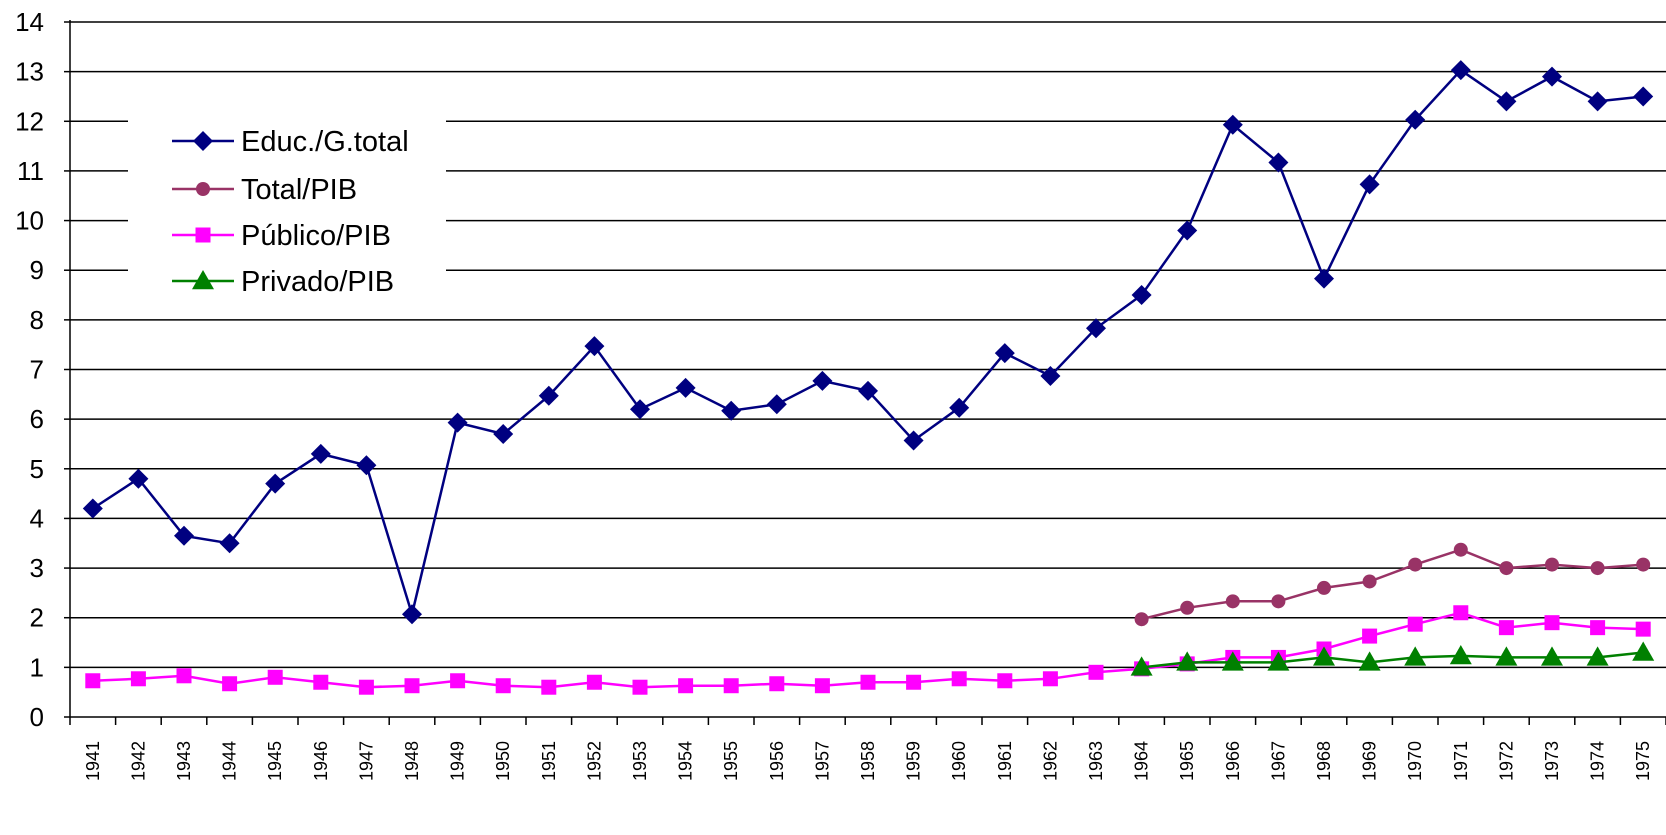 The image size is (1666, 835). What do you see at coordinates (868, 761) in the screenshot?
I see `x-tick-label: 1958` at bounding box center [868, 761].